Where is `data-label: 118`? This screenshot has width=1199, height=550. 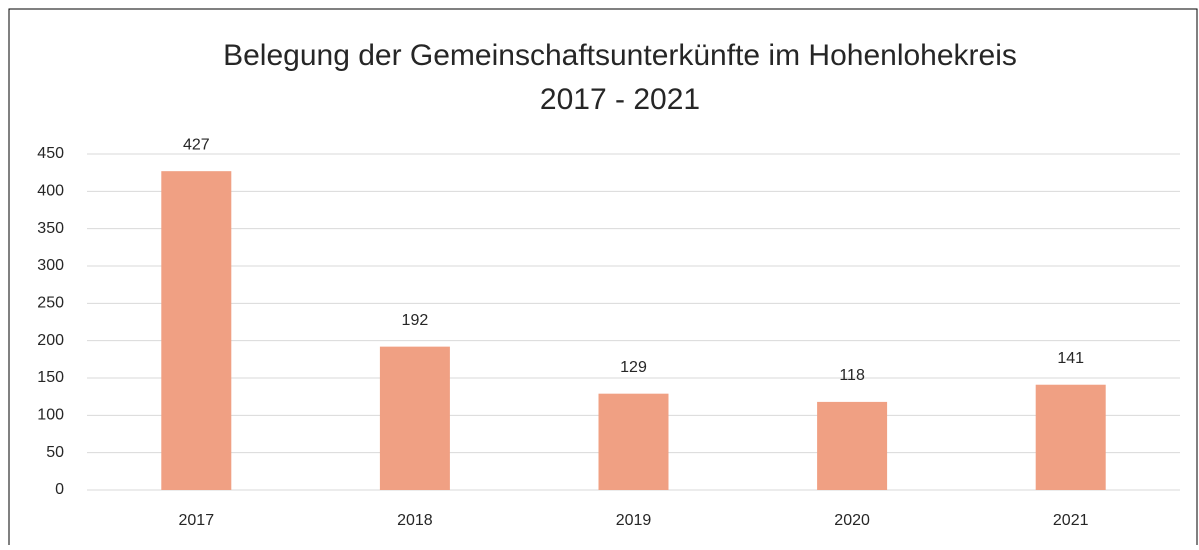
data-label: 118 is located at coordinates (852, 375).